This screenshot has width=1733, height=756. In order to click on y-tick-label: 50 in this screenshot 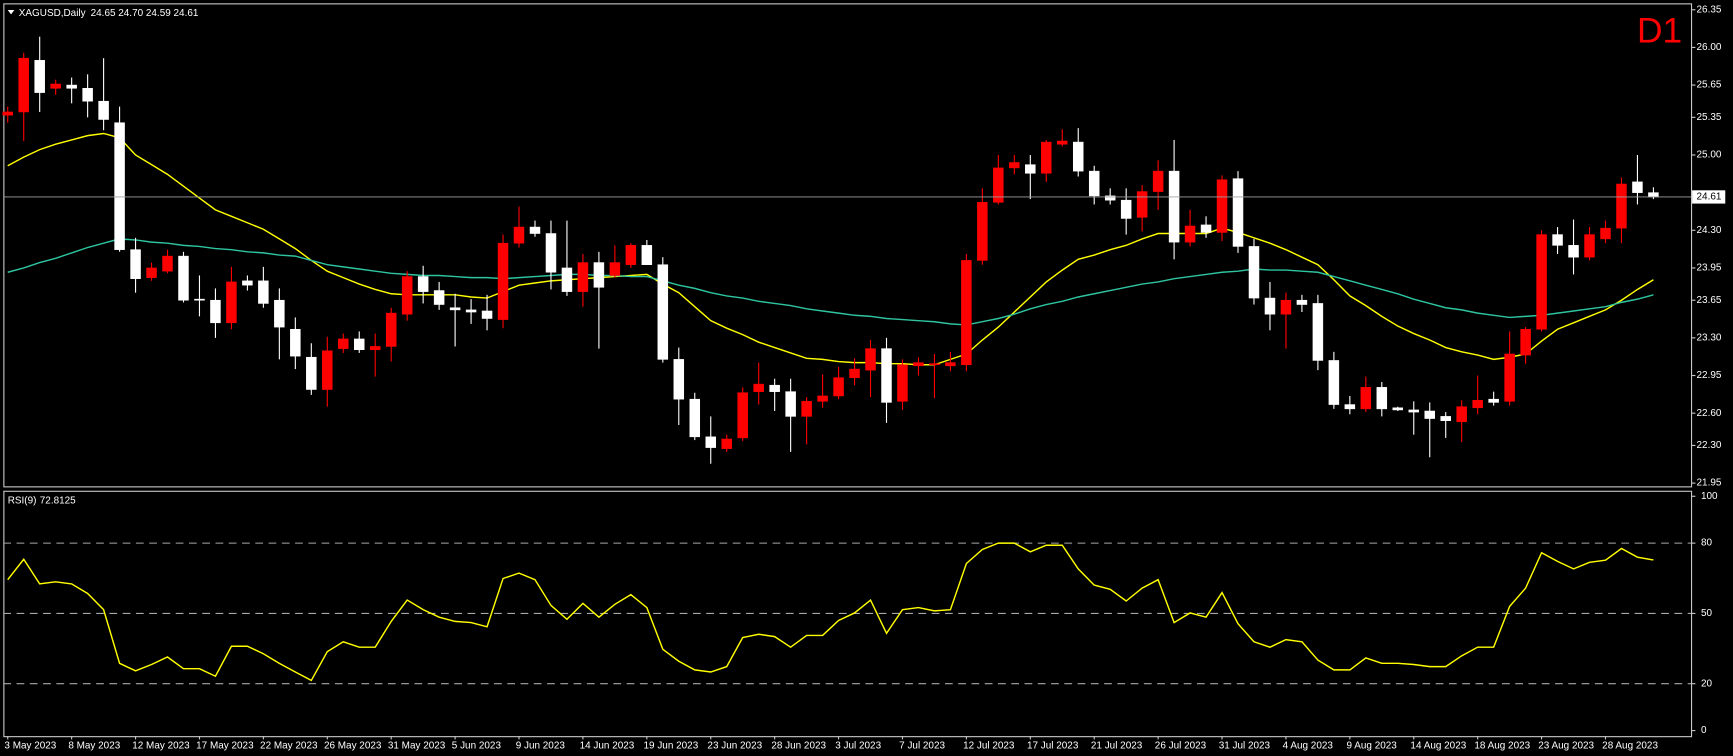, I will do `click(1707, 613)`.